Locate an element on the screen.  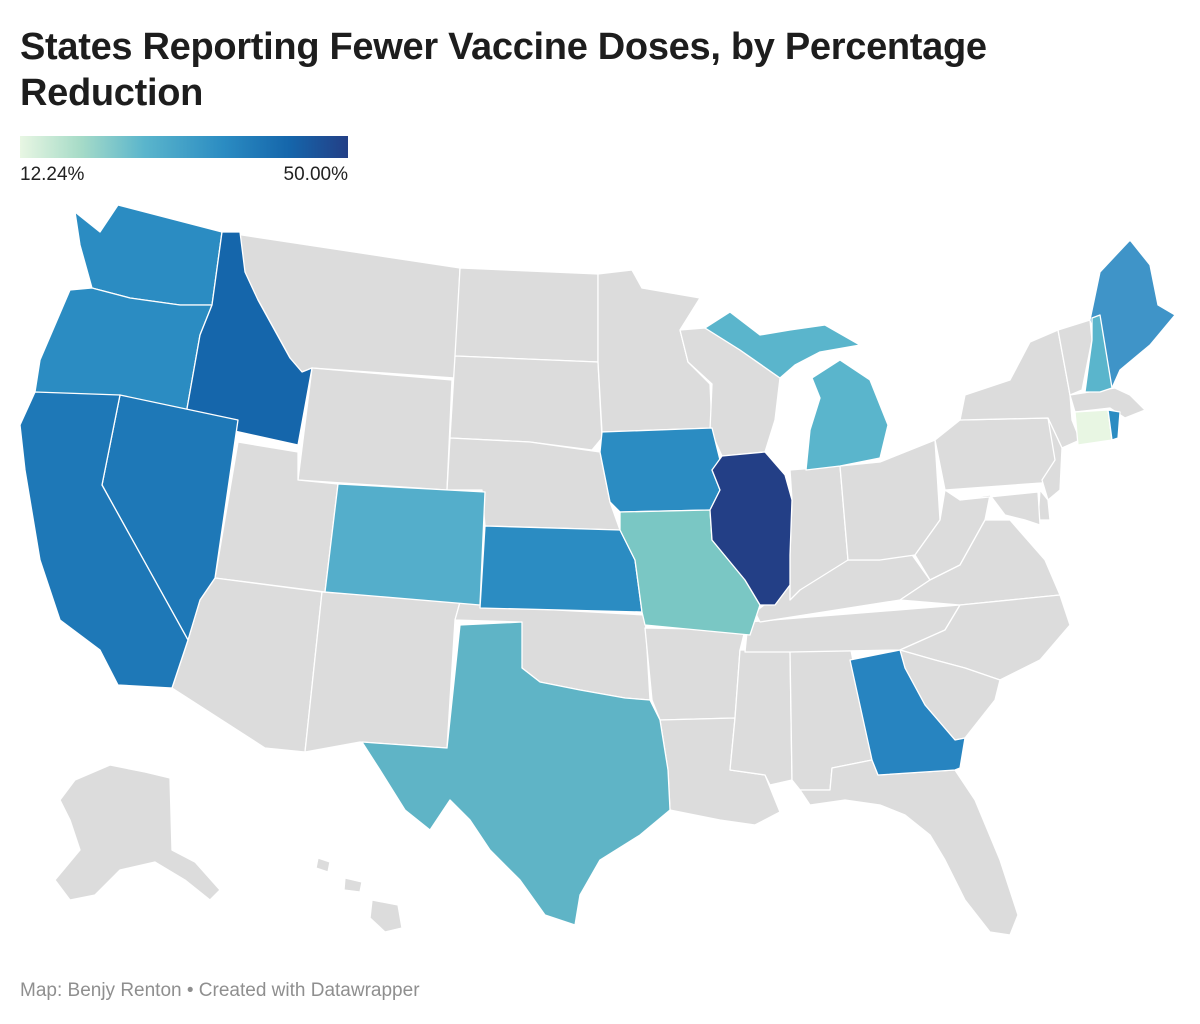
state-GA is located at coordinates (907, 712).